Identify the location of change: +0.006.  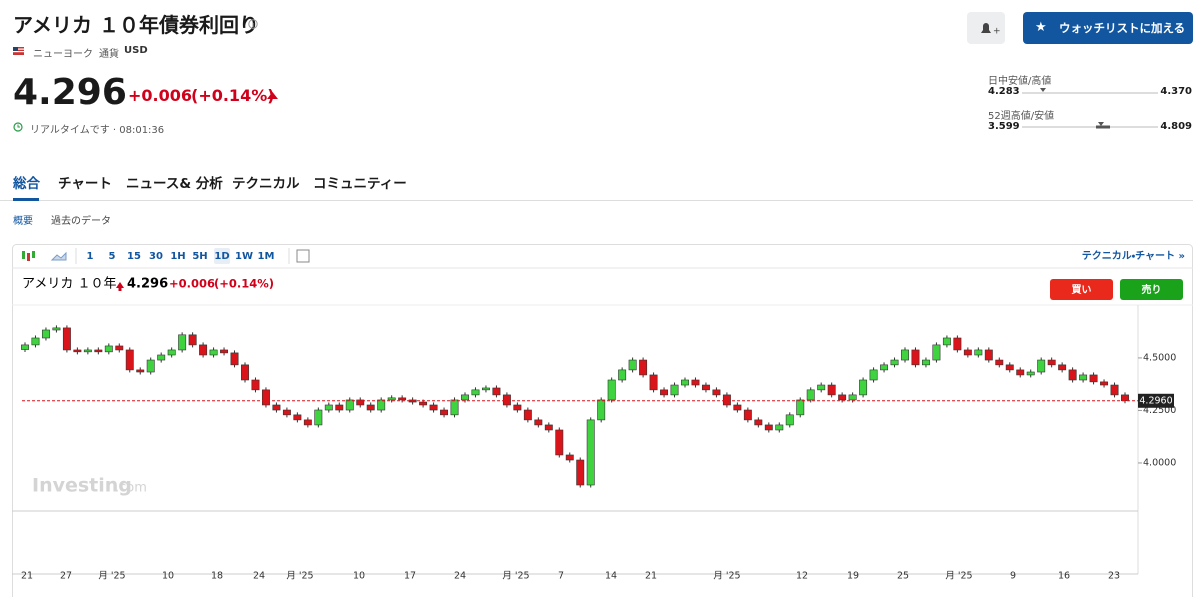
(160, 95).